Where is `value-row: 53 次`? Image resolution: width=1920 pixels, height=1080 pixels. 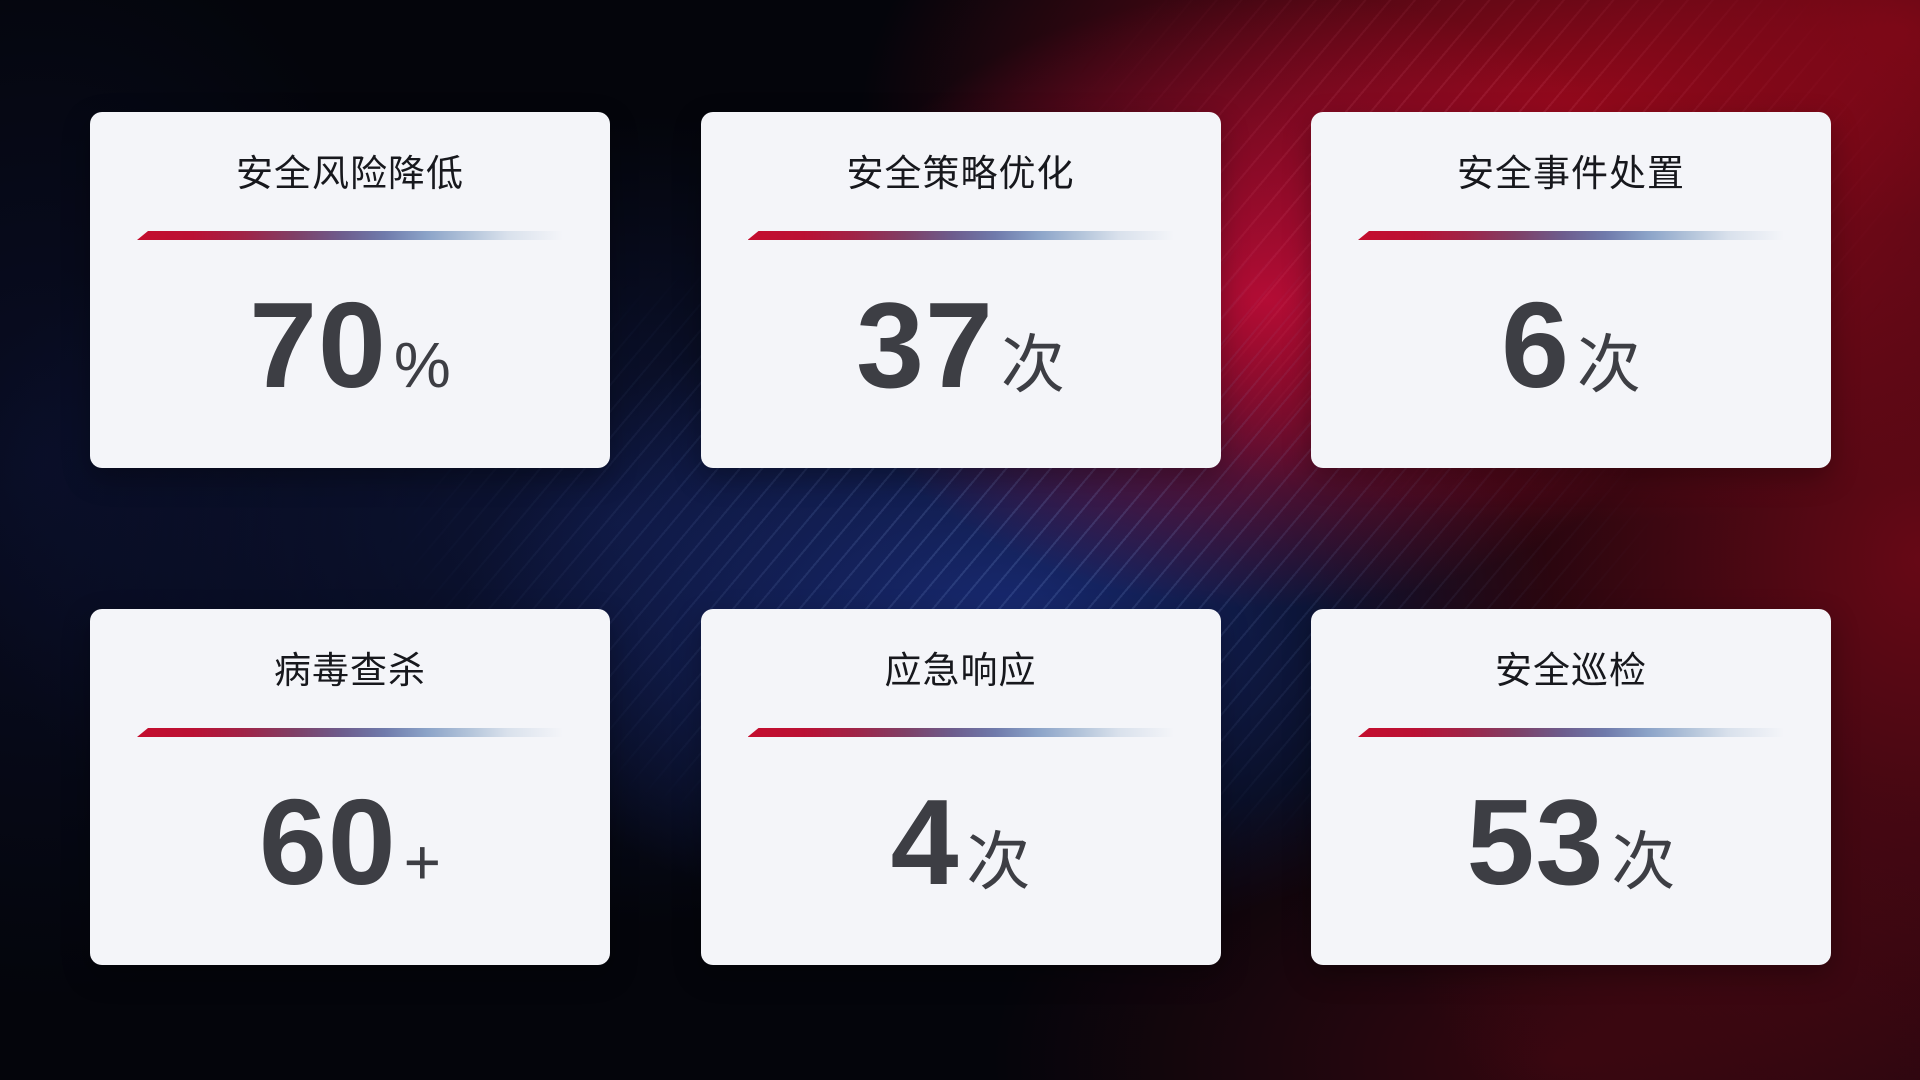
value-row: 53 次 is located at coordinates (1571, 842).